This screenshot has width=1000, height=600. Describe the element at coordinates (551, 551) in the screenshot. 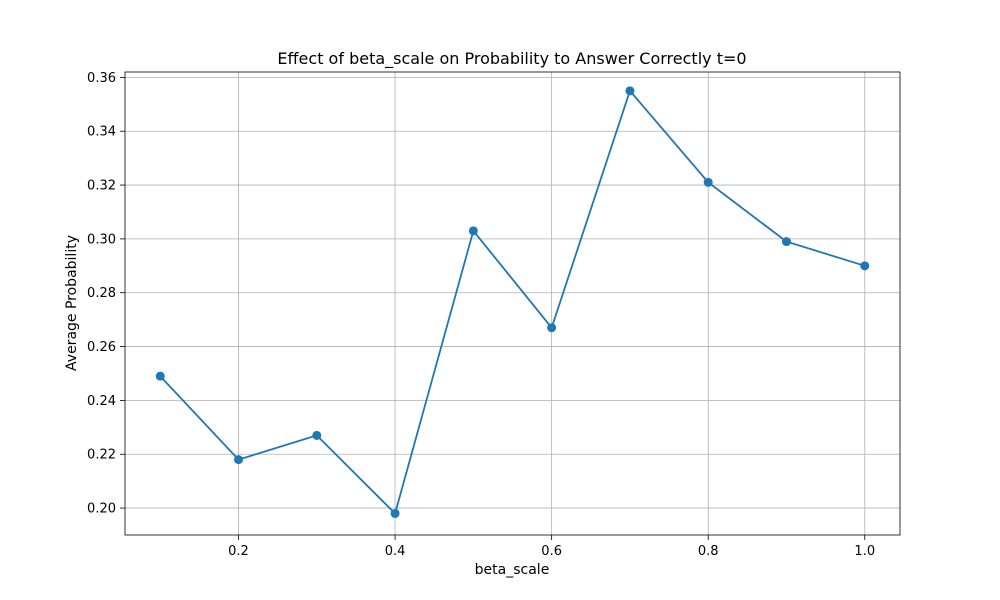

I see `x-tick-label: 0.6` at that location.